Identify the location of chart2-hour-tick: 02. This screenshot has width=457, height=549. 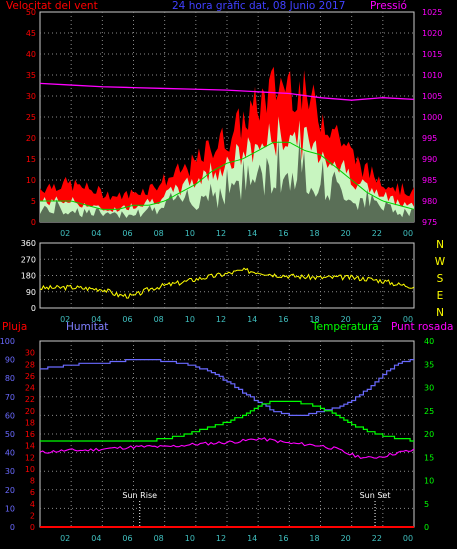
(65, 319).